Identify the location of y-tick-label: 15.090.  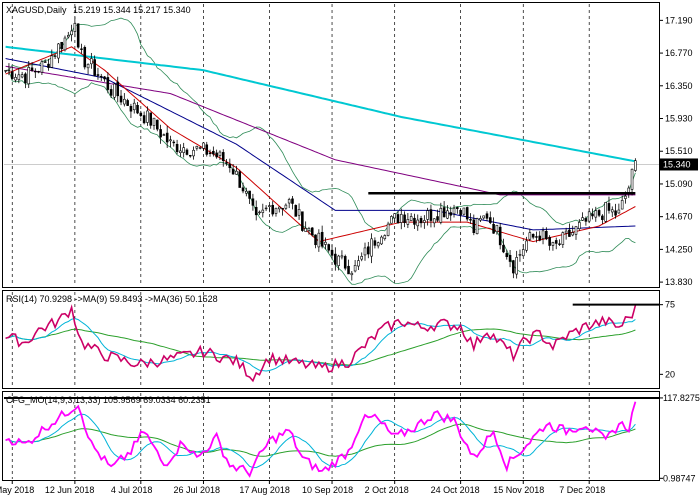
(679, 184).